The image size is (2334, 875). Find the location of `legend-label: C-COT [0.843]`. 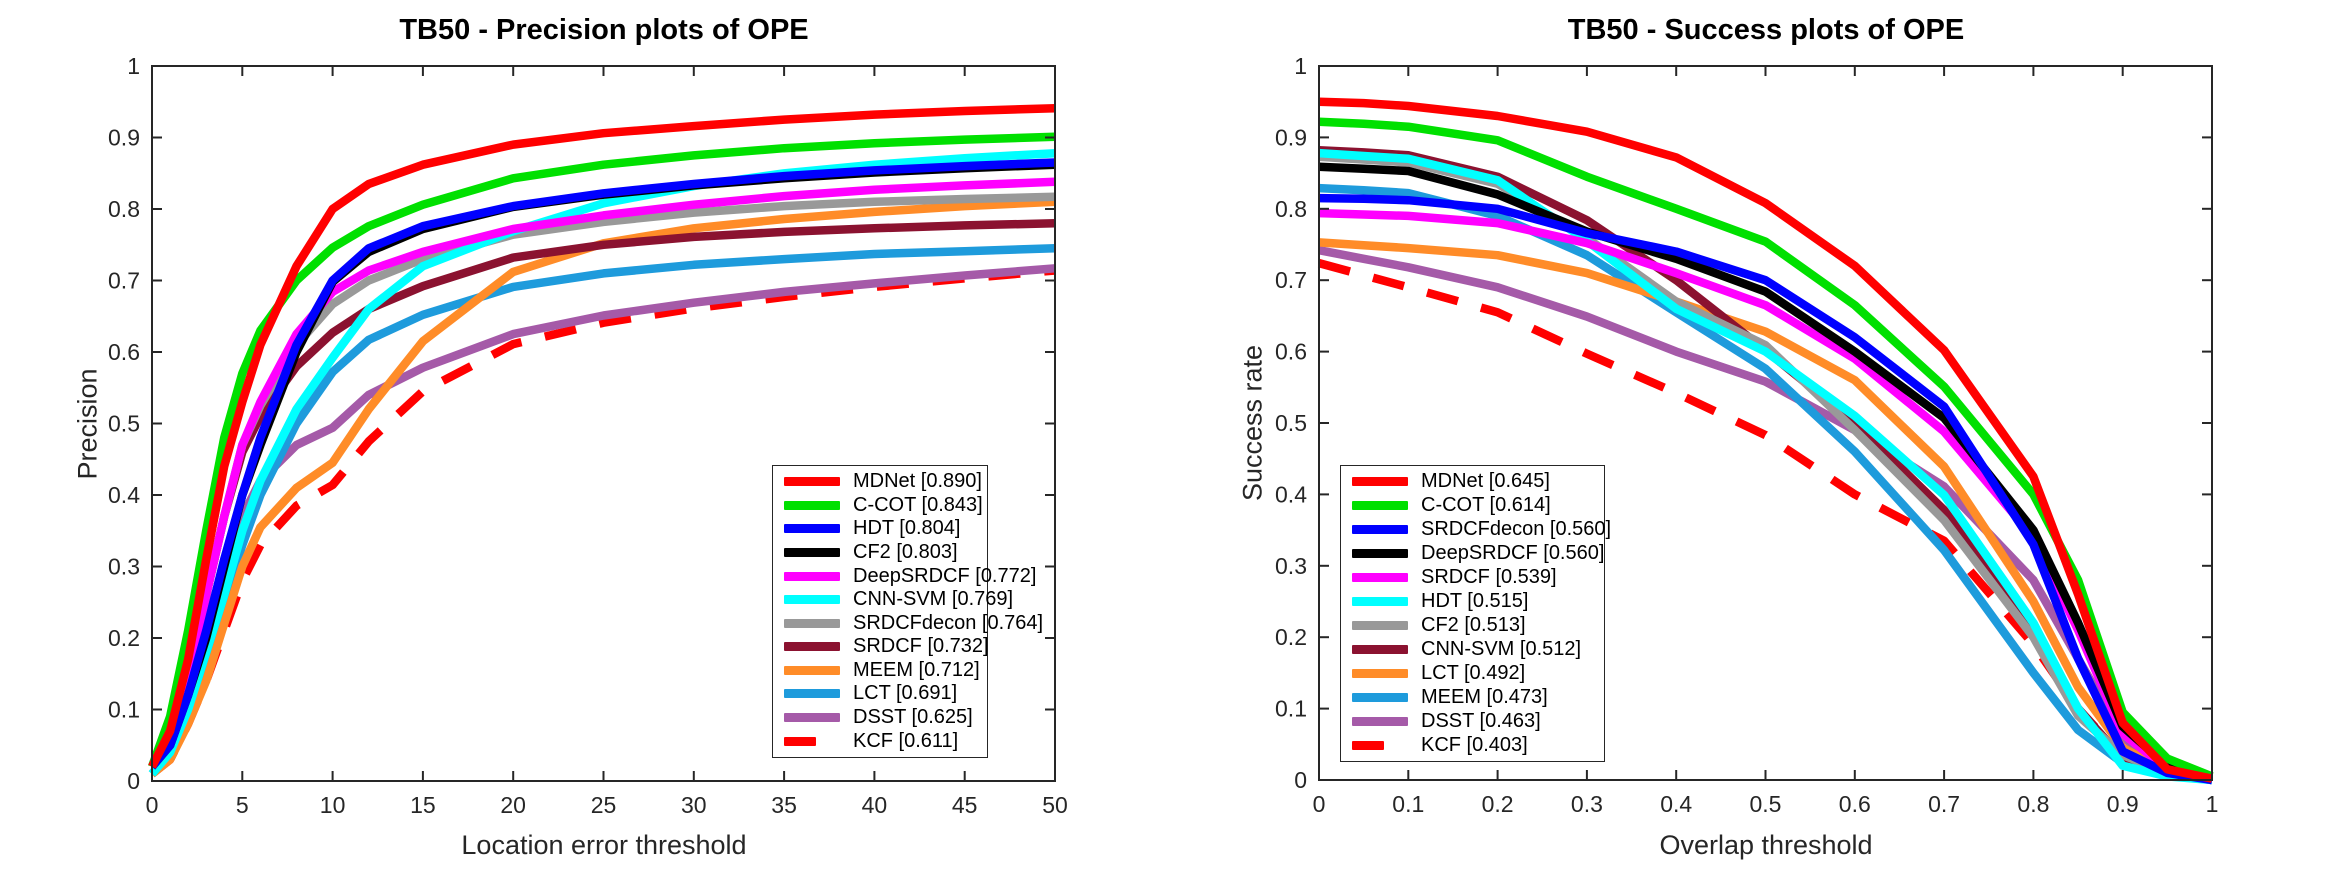

legend-label: C-COT [0.843] is located at coordinates (918, 504).